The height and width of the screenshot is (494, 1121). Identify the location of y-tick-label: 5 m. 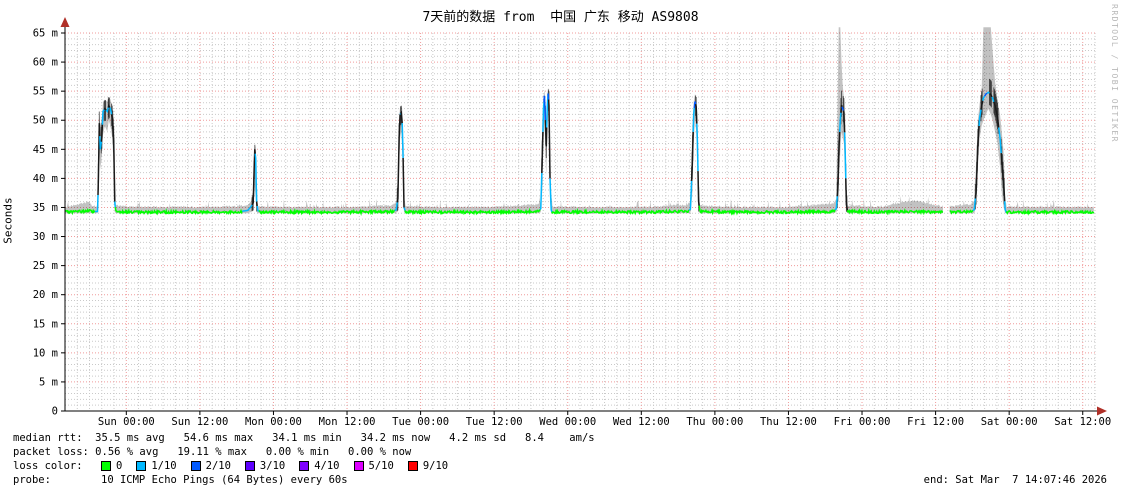
(48, 382).